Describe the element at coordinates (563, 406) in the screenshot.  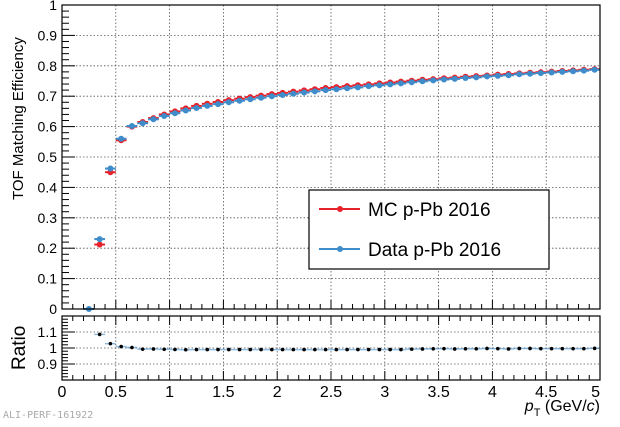
I see `x-axis-label-unit: (GeV/` at that location.